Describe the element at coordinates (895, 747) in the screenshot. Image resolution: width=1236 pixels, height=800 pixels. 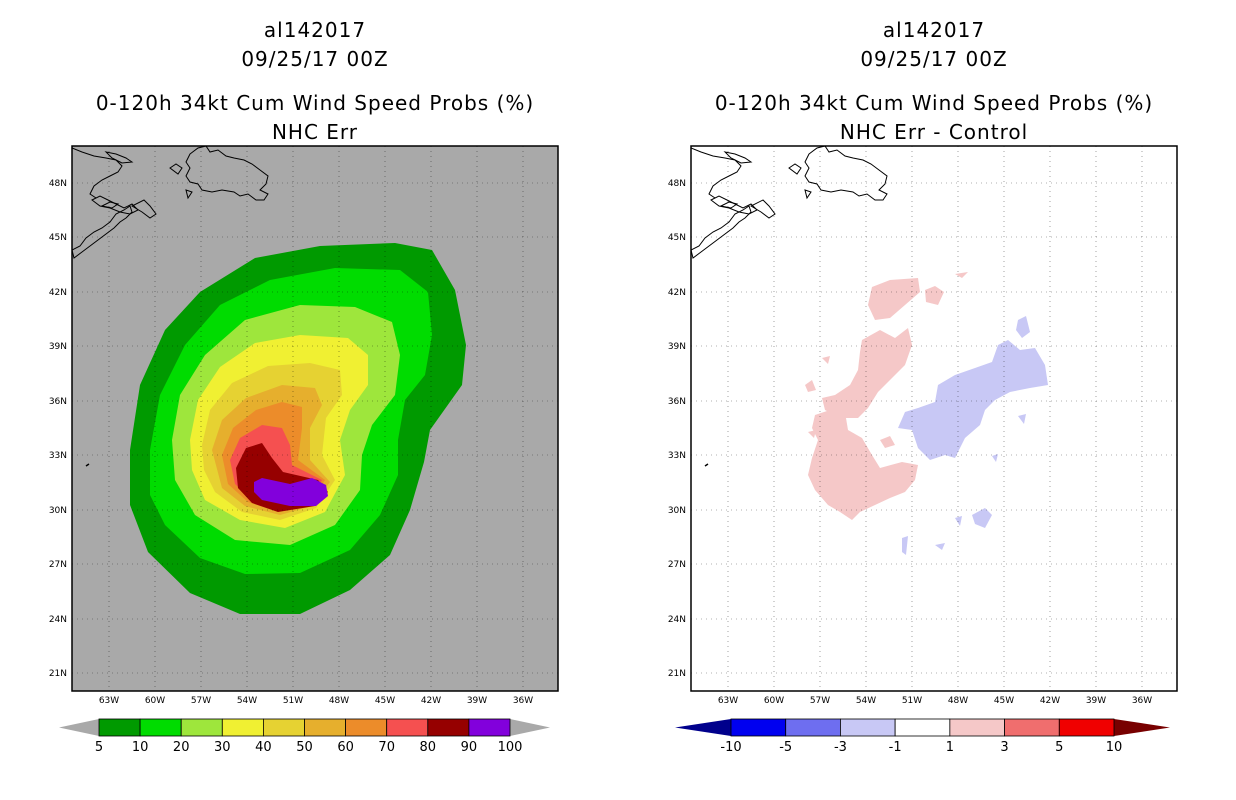
I see `right-colorbar-label: -1` at that location.